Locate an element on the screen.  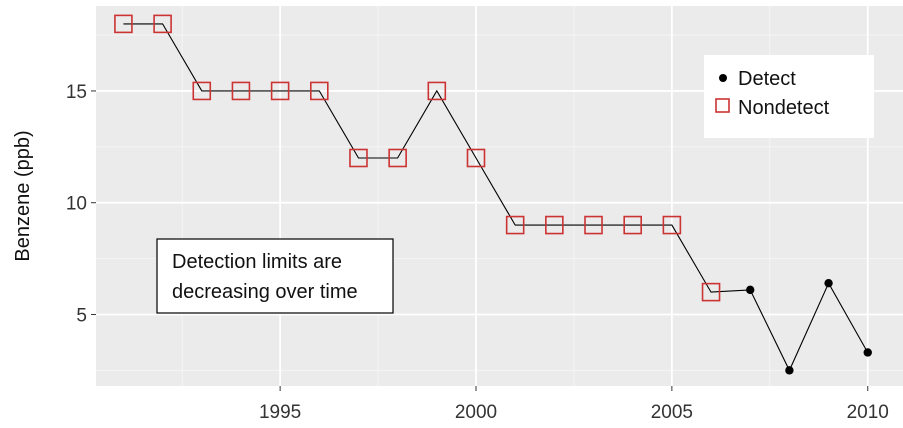
legend-nondetect-marker is located at coordinates (722, 105).